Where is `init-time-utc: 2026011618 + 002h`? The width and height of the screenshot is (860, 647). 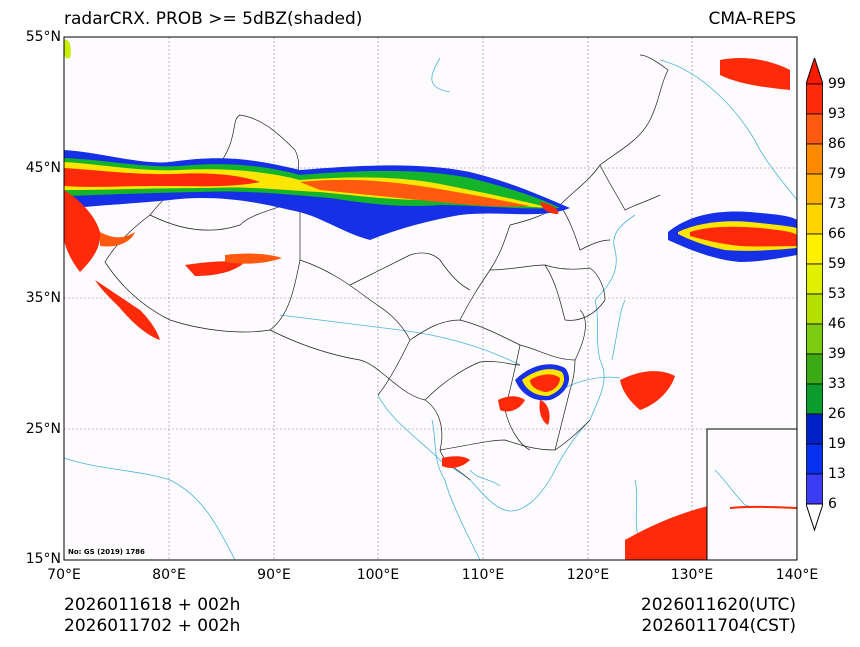
init-time-utc: 2026011618 + 002h is located at coordinates (152, 605).